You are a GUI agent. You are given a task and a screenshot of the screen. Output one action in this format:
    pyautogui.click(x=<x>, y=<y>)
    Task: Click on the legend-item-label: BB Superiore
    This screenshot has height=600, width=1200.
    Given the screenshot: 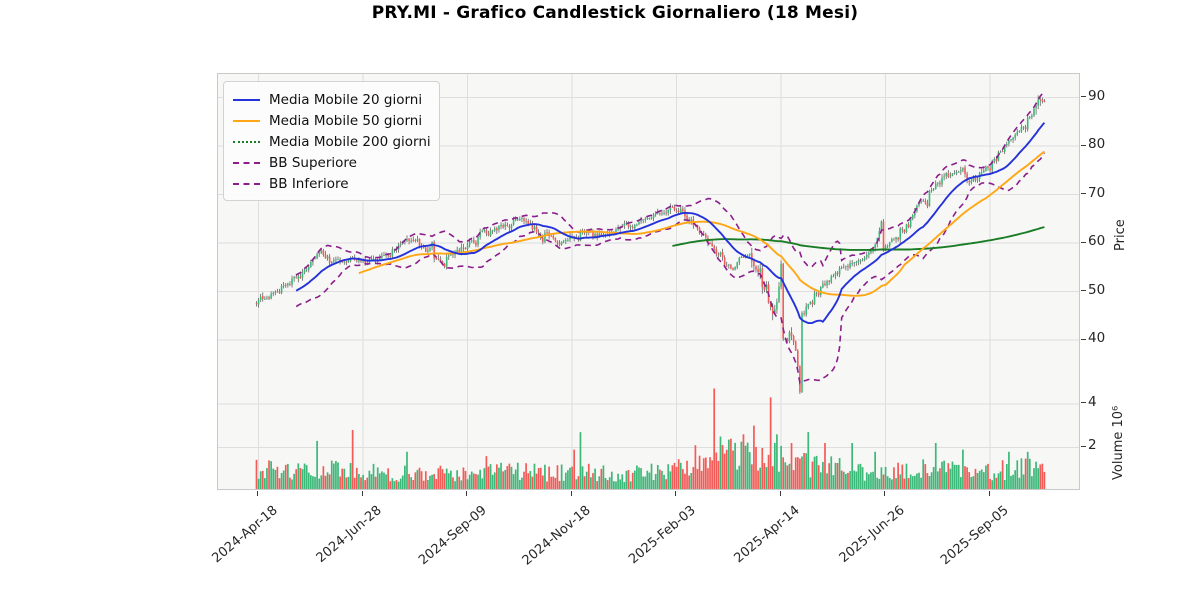 What is the action you would take?
    pyautogui.click(x=313, y=162)
    